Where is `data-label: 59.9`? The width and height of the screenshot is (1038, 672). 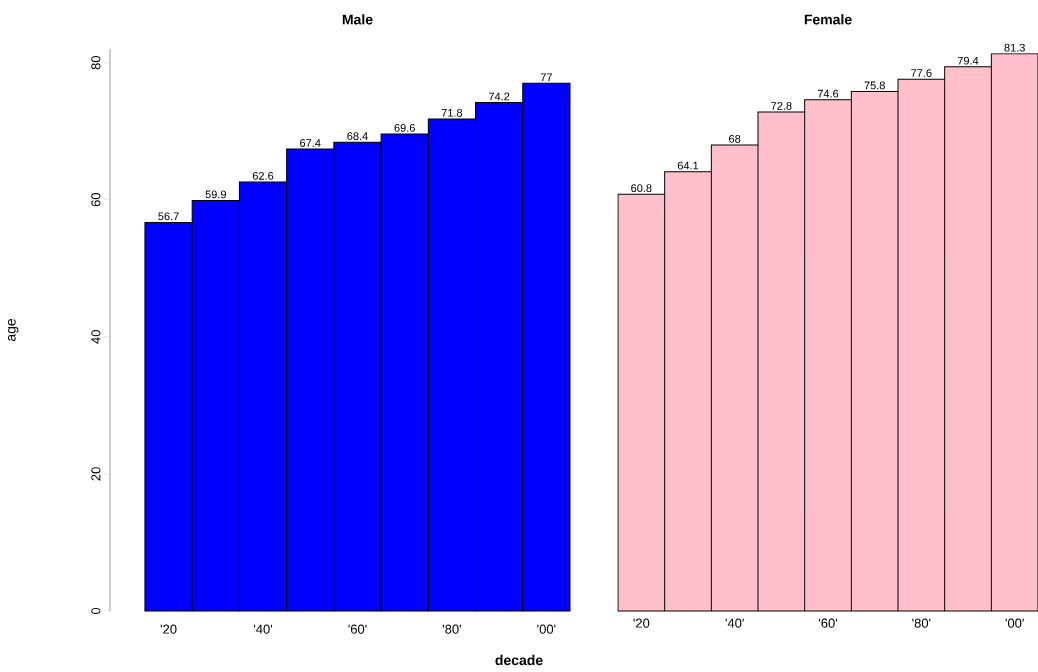
data-label: 59.9 is located at coordinates (215, 194).